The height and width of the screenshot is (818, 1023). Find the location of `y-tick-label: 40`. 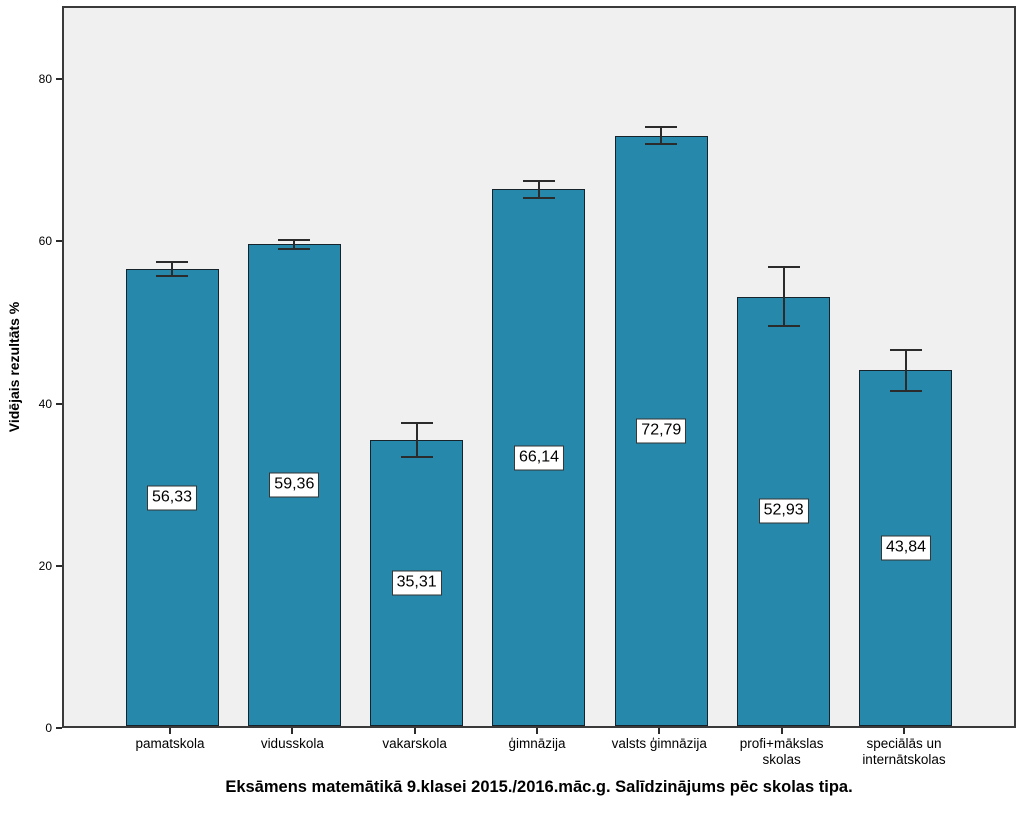

y-tick-label: 40 is located at coordinates (45, 403).